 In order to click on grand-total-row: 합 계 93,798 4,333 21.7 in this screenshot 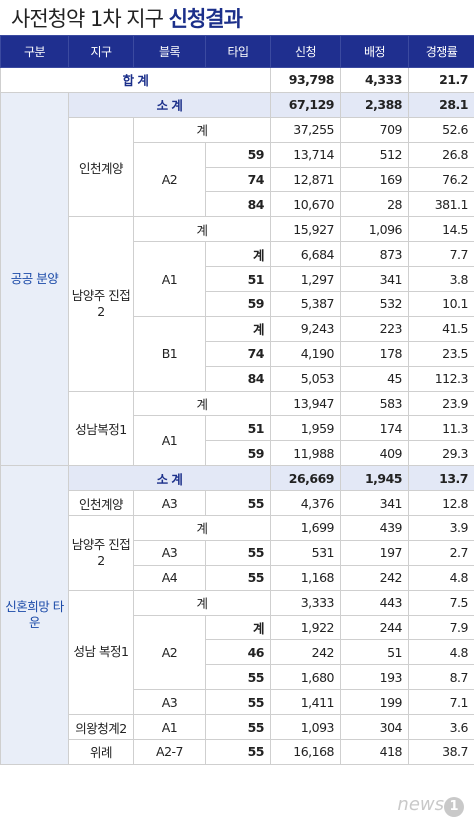, I will do `click(237, 80)`.